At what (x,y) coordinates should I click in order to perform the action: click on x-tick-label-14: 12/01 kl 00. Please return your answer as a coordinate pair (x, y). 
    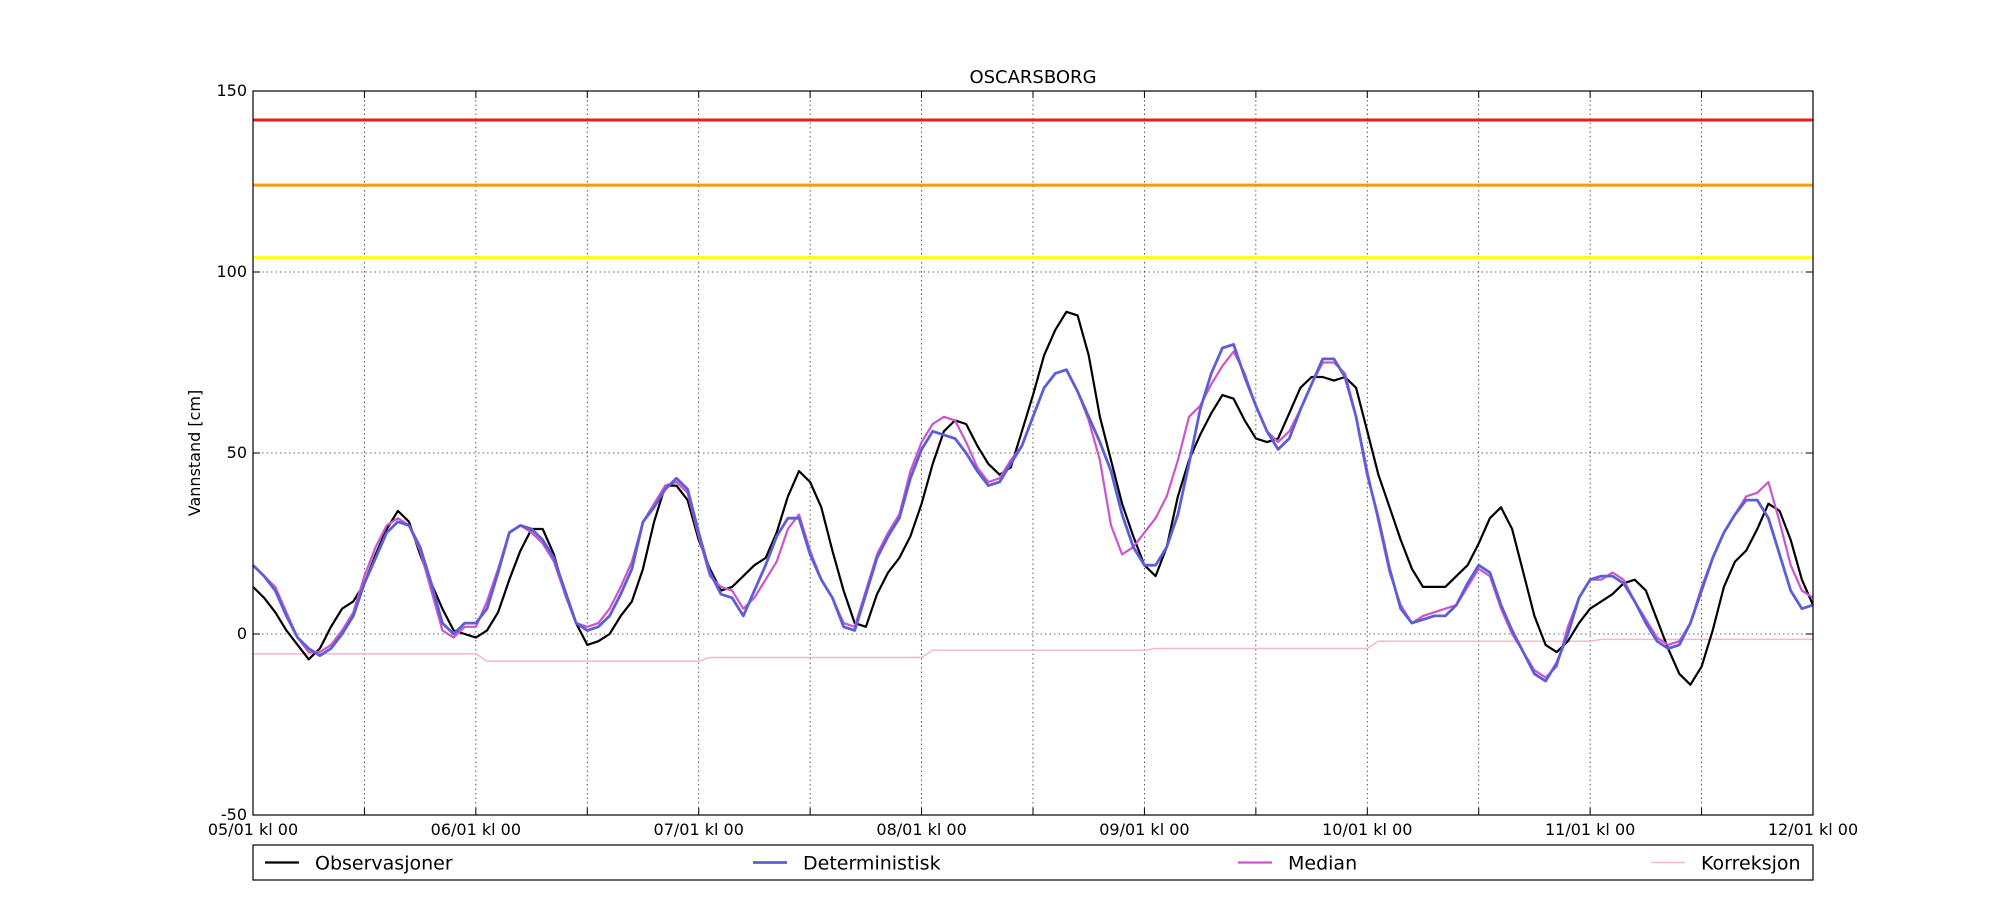
    Looking at the image, I should click on (1813, 829).